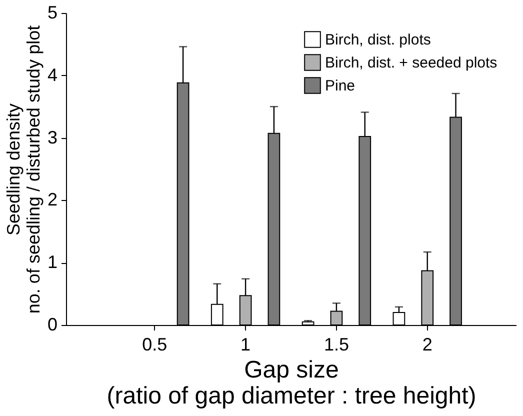  What do you see at coordinates (378, 40) in the screenshot?
I see `legend-label: Birch, dist. plots` at bounding box center [378, 40].